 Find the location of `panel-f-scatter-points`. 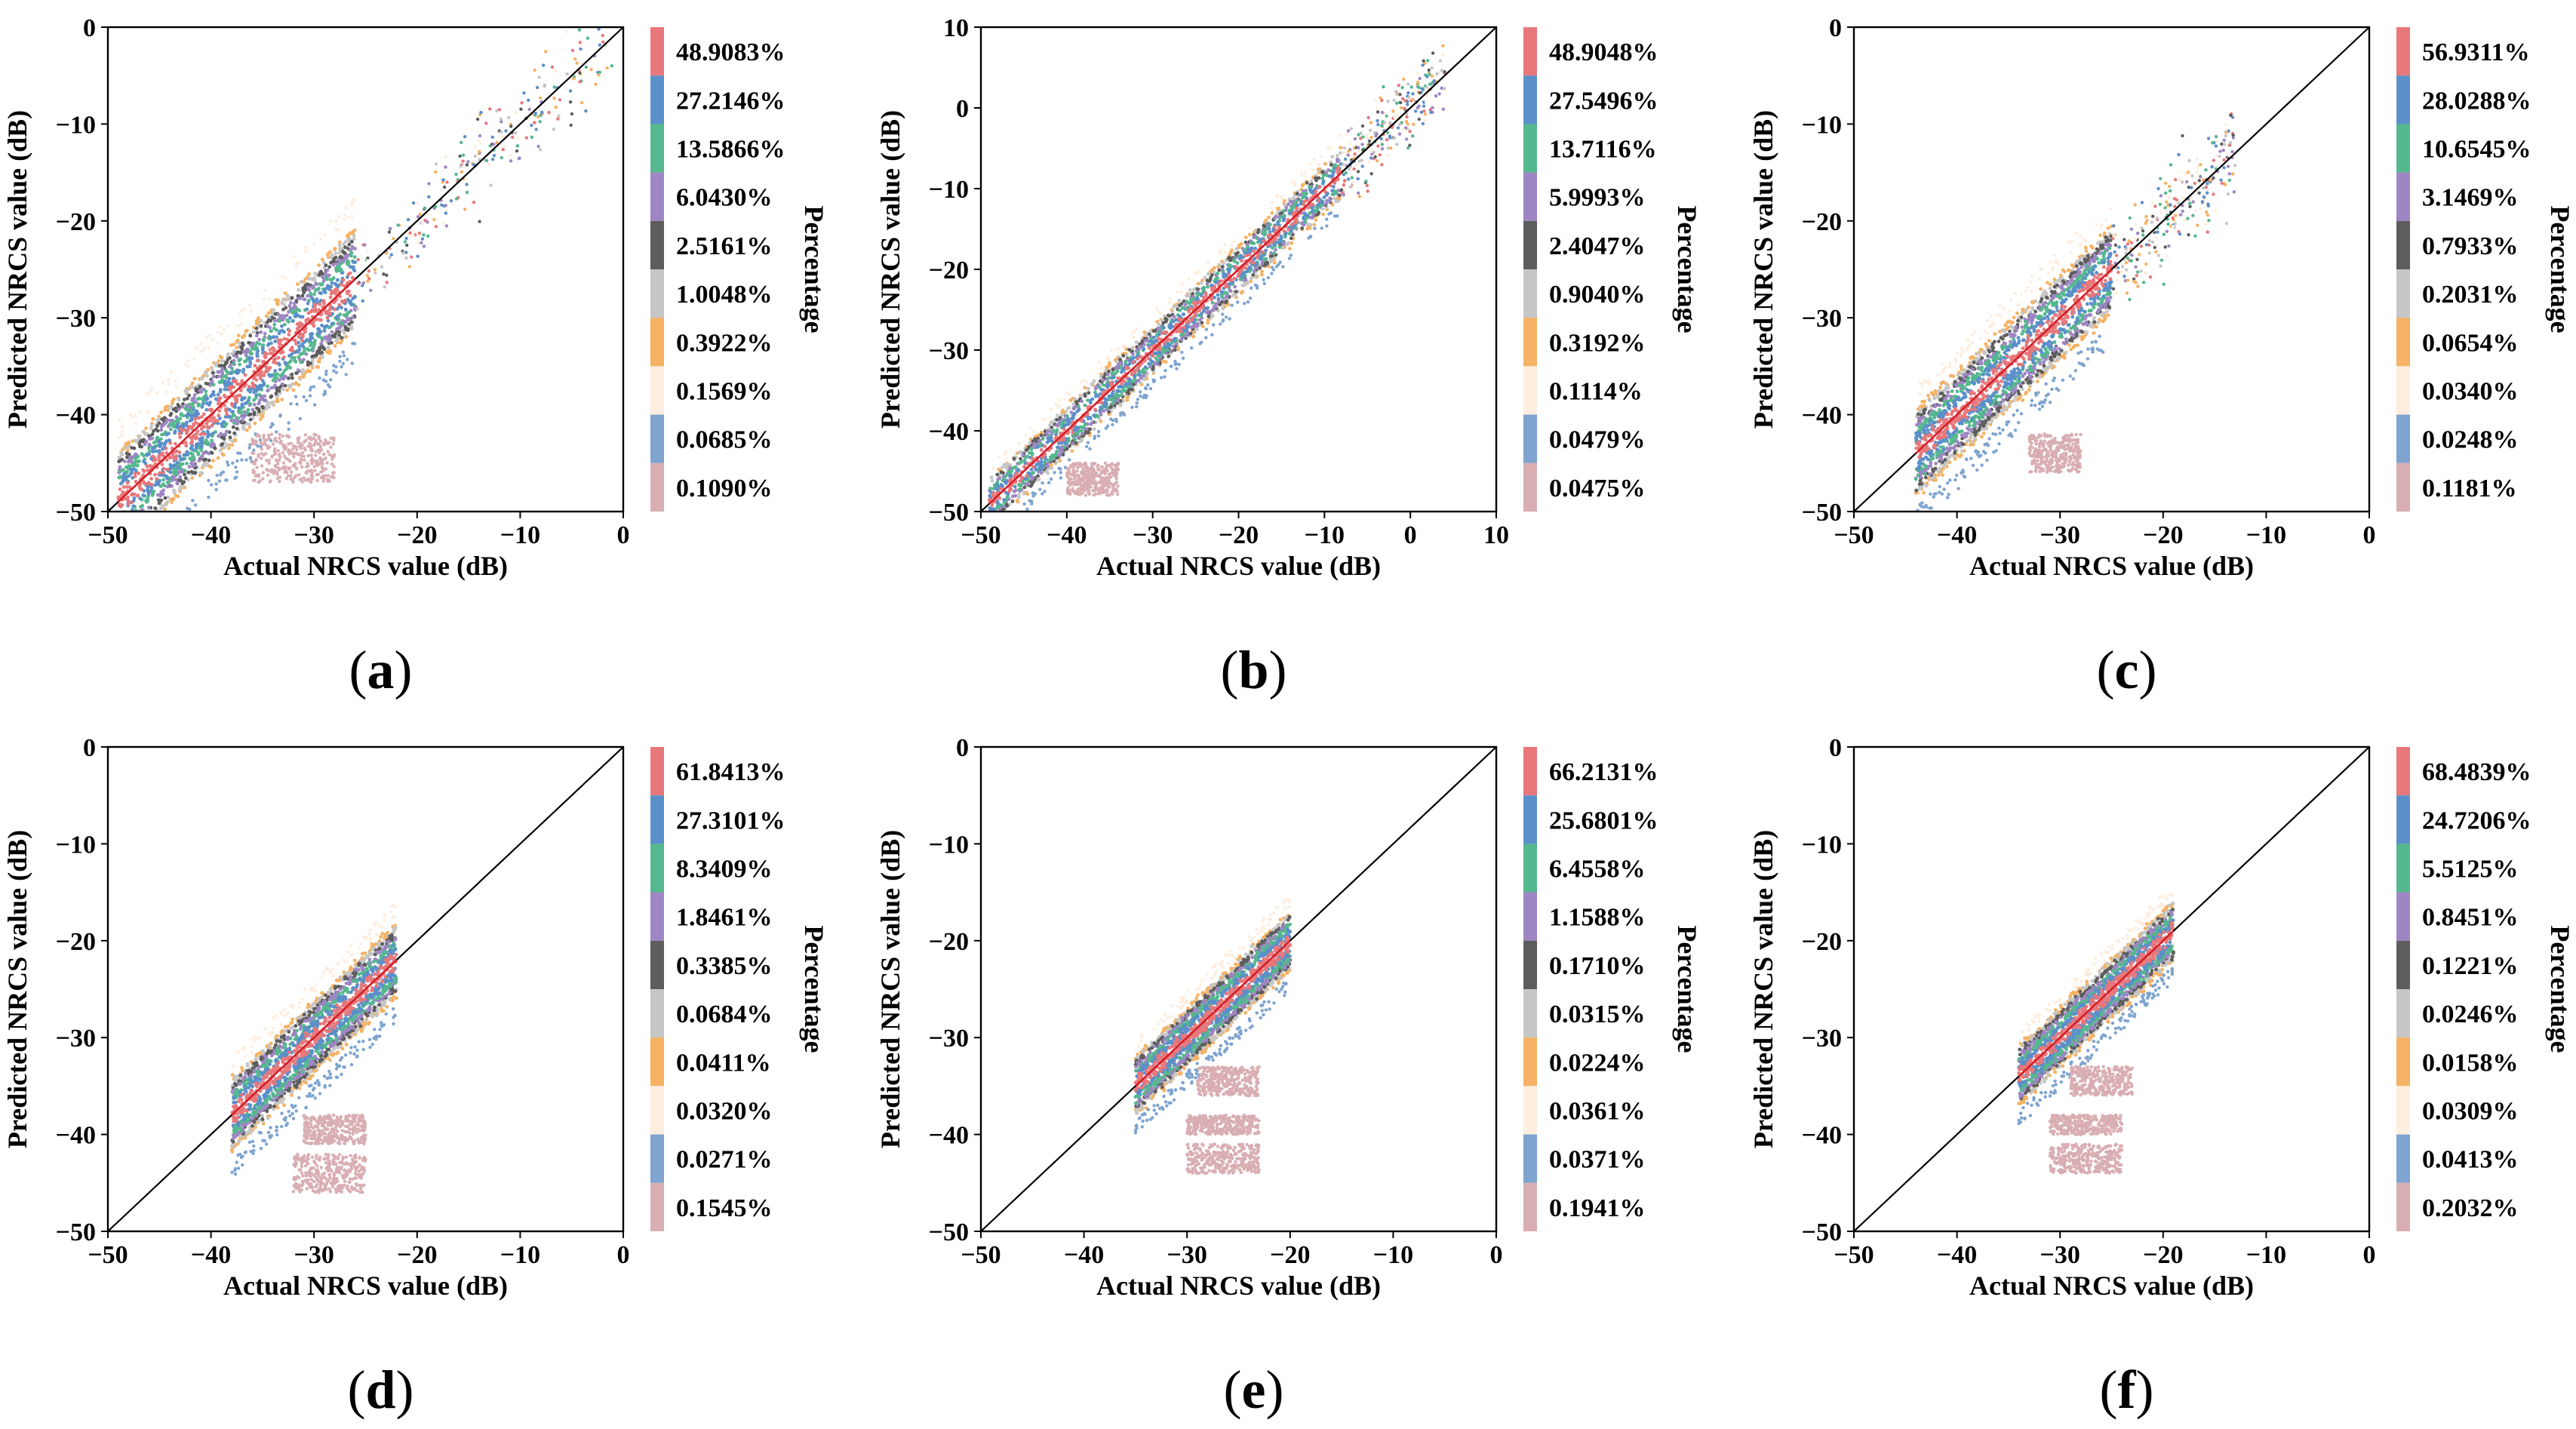

panel-f-scatter-points is located at coordinates (2096, 1033).